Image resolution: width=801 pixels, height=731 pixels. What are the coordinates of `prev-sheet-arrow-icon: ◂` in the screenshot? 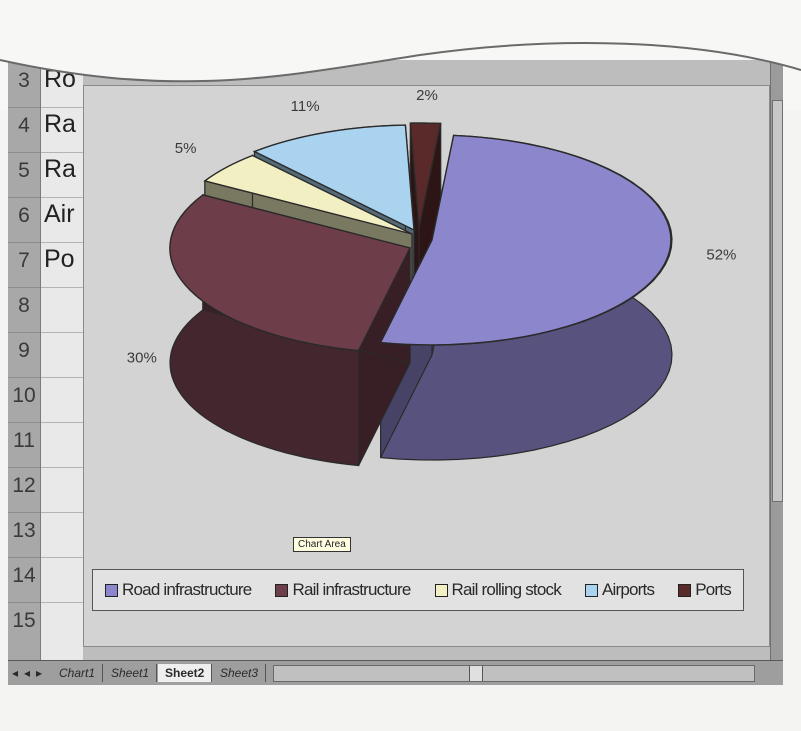 It's located at (27, 673).